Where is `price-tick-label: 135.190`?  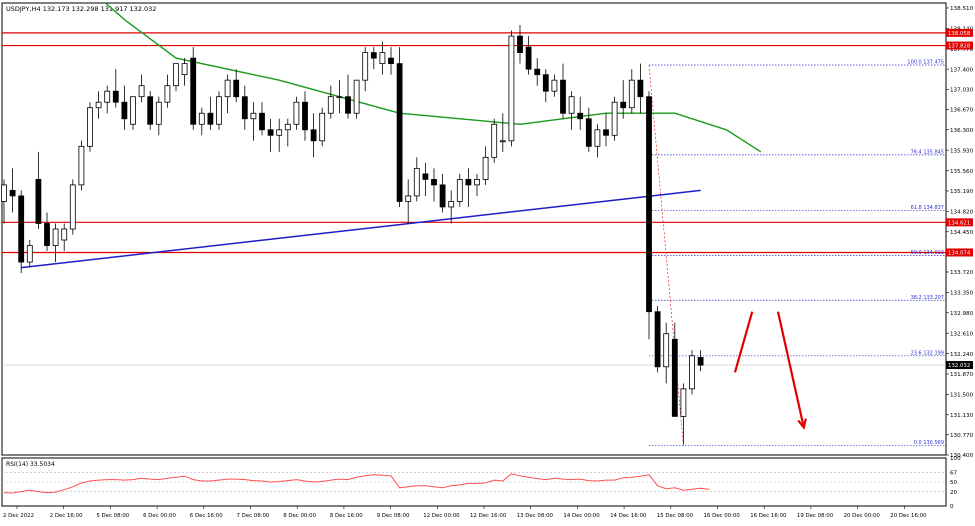 price-tick-label: 135.190 is located at coordinates (962, 192).